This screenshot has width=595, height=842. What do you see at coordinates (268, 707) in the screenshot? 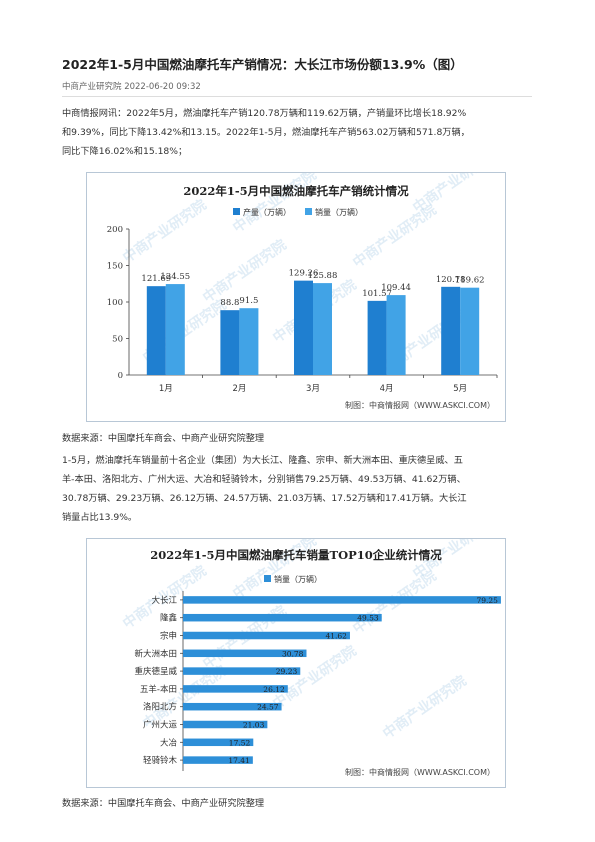
I see `data-label: 24.57` at bounding box center [268, 707].